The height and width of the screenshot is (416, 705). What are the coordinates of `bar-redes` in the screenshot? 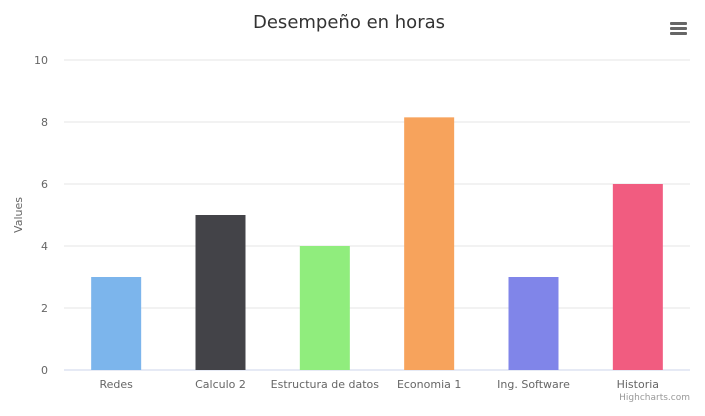 It's located at (116, 323).